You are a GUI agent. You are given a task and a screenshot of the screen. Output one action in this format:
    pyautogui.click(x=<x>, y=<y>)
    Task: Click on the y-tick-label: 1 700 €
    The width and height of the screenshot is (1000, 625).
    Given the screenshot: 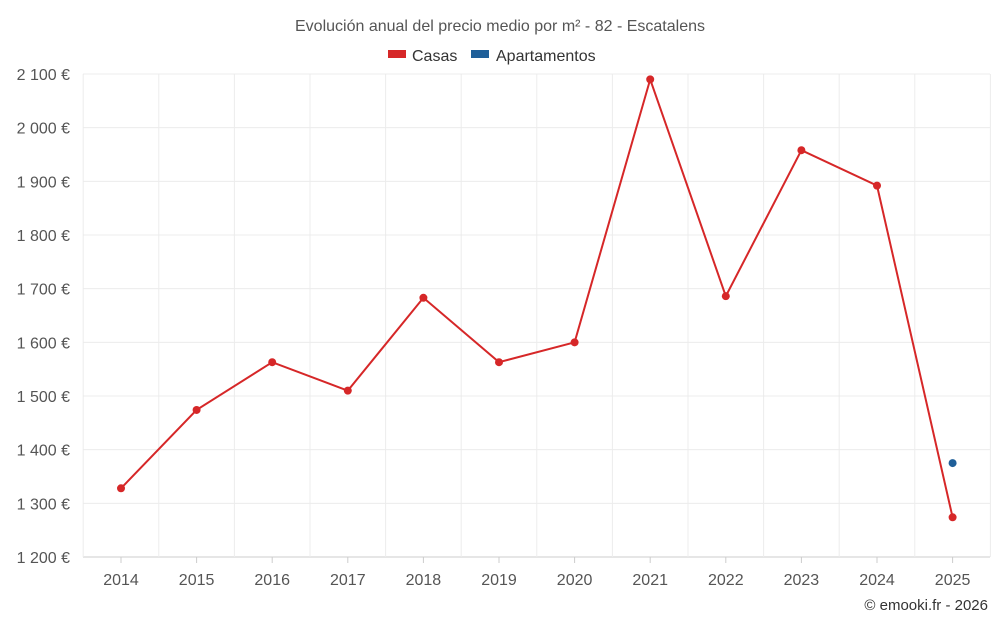 What is the action you would take?
    pyautogui.click(x=43, y=290)
    